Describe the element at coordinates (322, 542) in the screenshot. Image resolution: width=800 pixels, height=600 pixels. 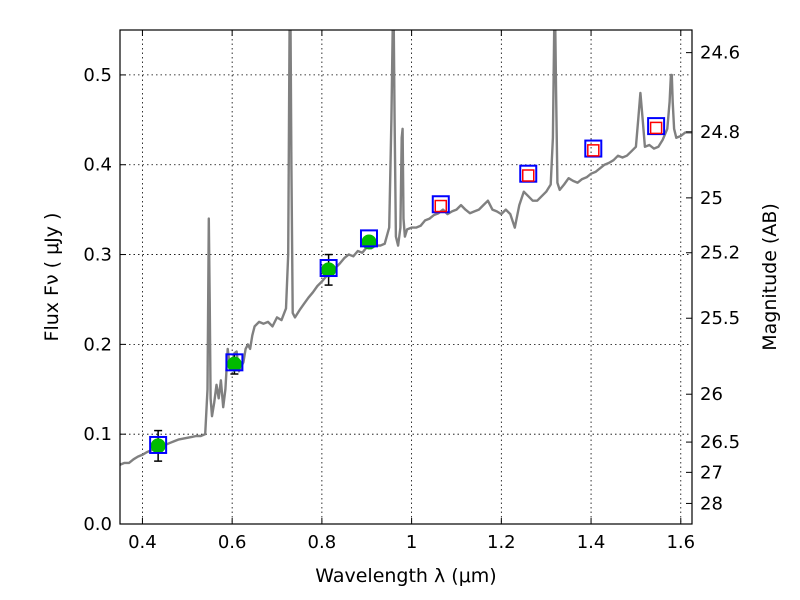
I see `x-tick-label: 0.8` at that location.